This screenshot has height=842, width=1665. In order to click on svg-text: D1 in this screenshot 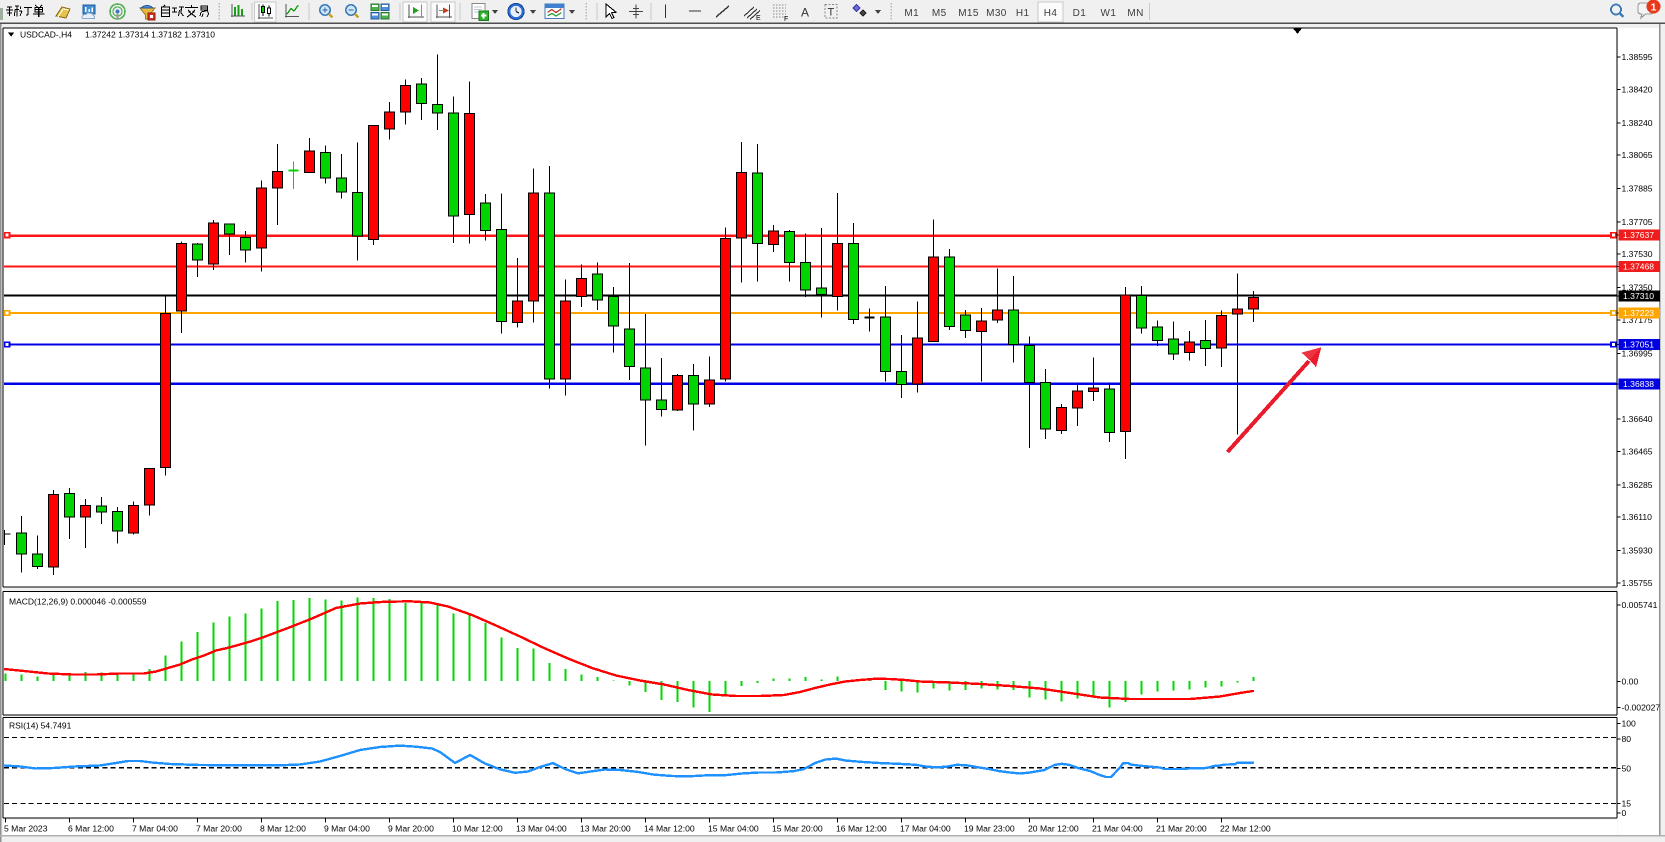, I will do `click(1080, 13)`.